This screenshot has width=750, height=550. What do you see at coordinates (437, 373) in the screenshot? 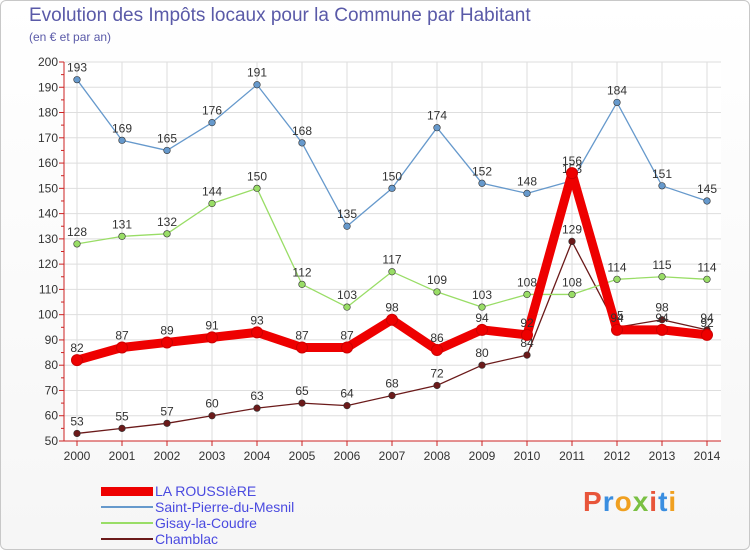
I see `data-label-chamblac-2008: 72` at bounding box center [437, 373].